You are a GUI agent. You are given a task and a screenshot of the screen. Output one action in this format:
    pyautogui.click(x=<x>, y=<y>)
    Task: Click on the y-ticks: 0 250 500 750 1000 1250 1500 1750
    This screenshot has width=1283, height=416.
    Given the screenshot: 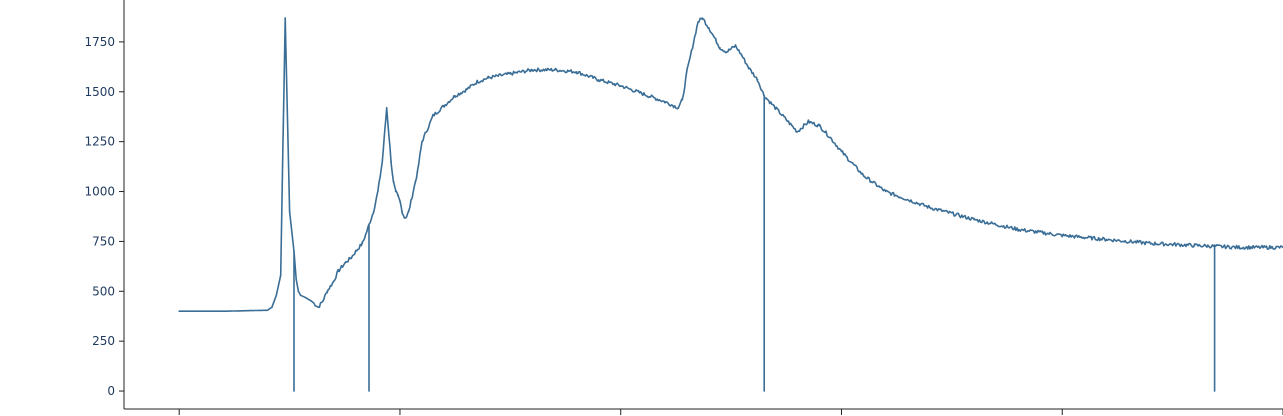 What is the action you would take?
    pyautogui.click(x=104, y=216)
    